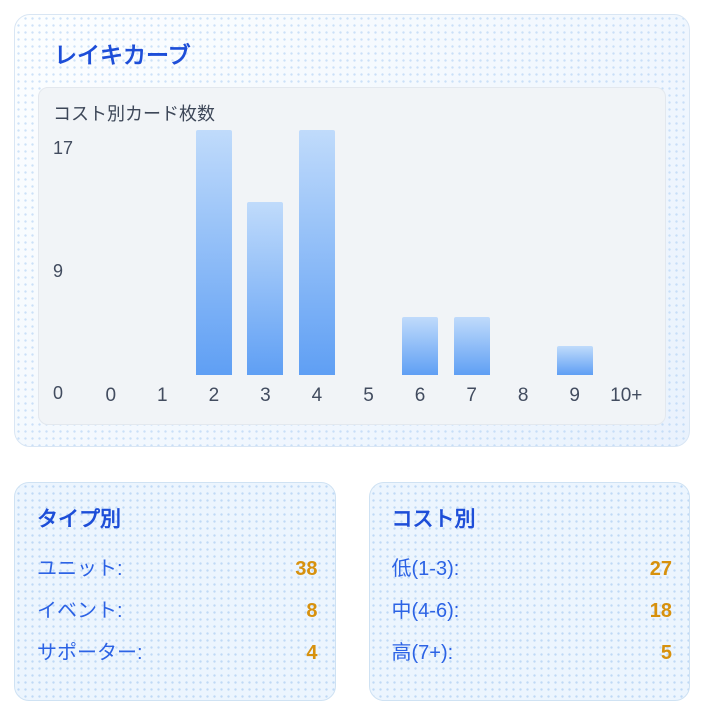 Image resolution: width=704 pixels, height=716 pixels. I want to click on stat-value: 8, so click(312, 611).